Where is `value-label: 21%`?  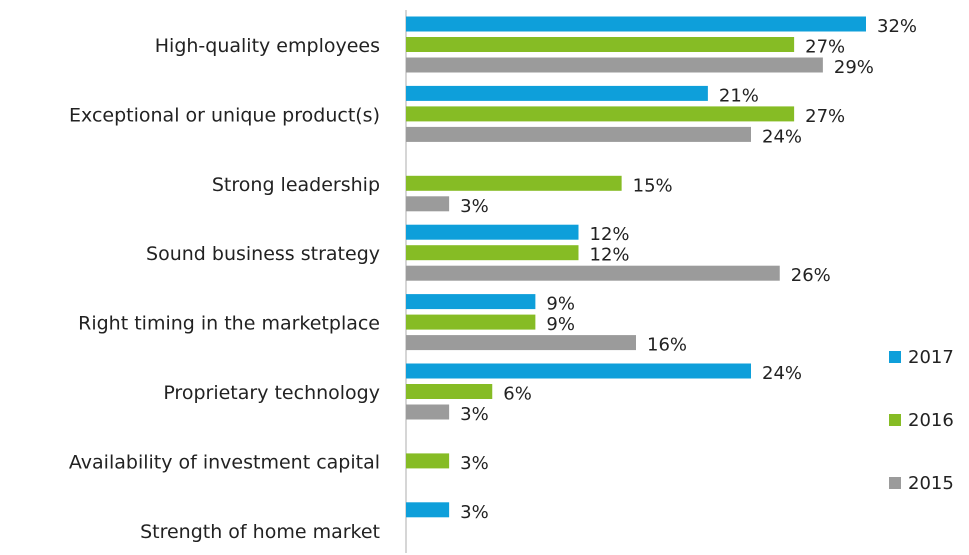
value-label: 21% is located at coordinates (739, 95).